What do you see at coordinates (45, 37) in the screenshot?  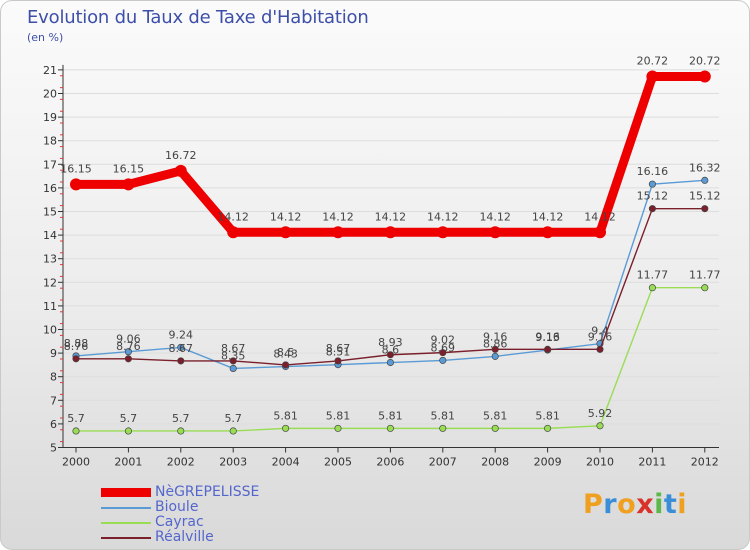 I see `chart-unit-label: (en %)` at bounding box center [45, 37].